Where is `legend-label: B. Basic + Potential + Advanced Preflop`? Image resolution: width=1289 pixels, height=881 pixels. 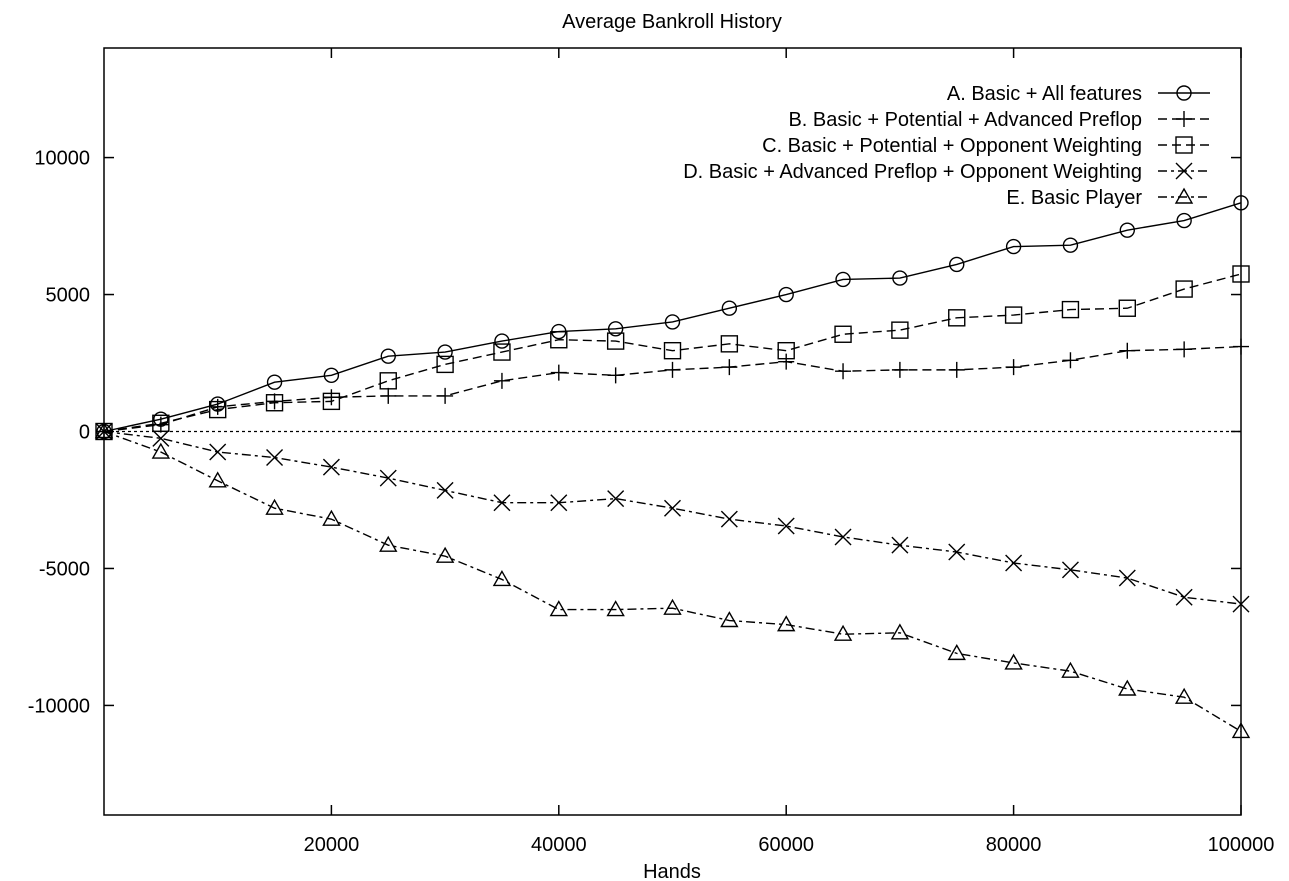
legend-label: B. Basic + Potential + Advanced Preflop is located at coordinates (965, 120).